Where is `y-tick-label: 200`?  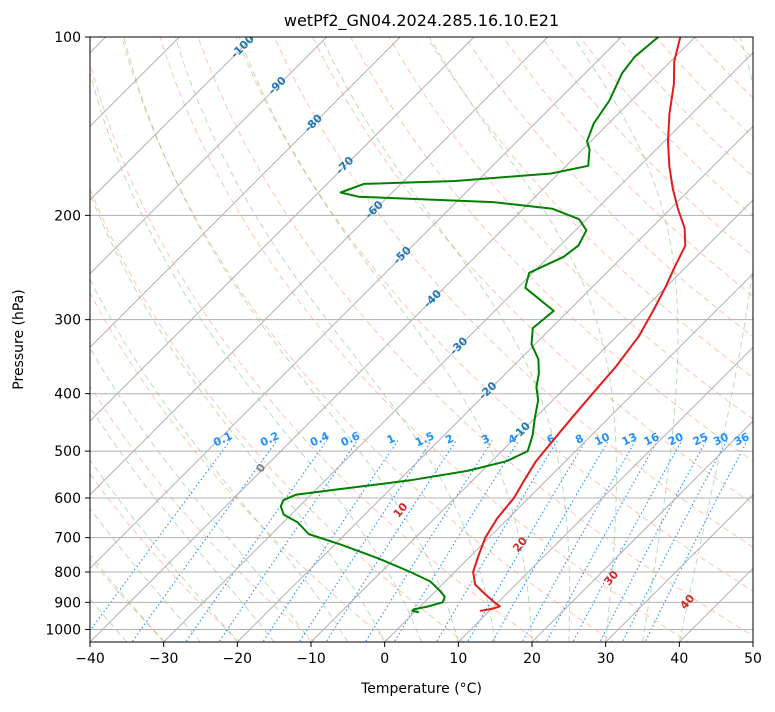
y-tick-label: 200 is located at coordinates (67, 216).